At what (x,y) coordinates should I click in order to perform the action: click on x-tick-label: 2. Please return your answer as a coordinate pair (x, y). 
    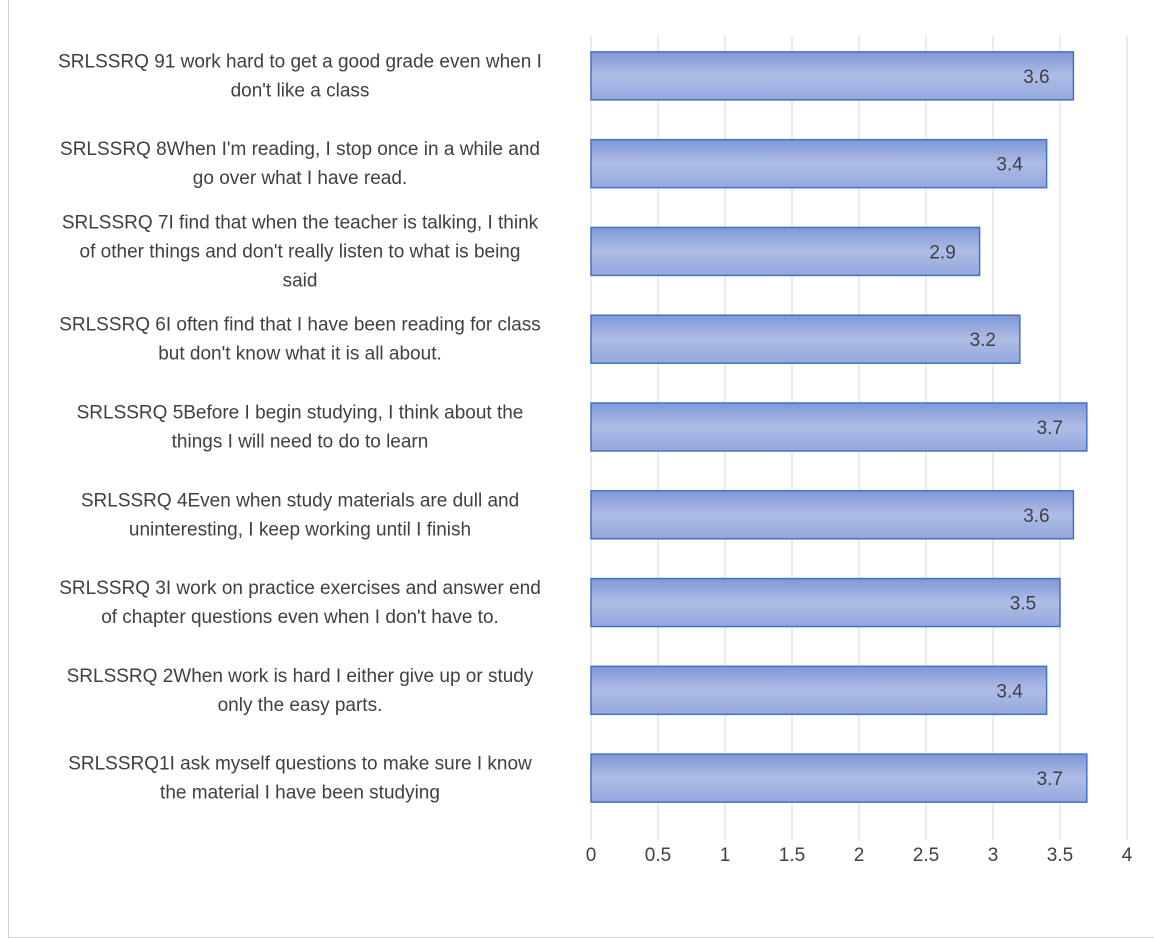
    Looking at the image, I should click on (859, 855).